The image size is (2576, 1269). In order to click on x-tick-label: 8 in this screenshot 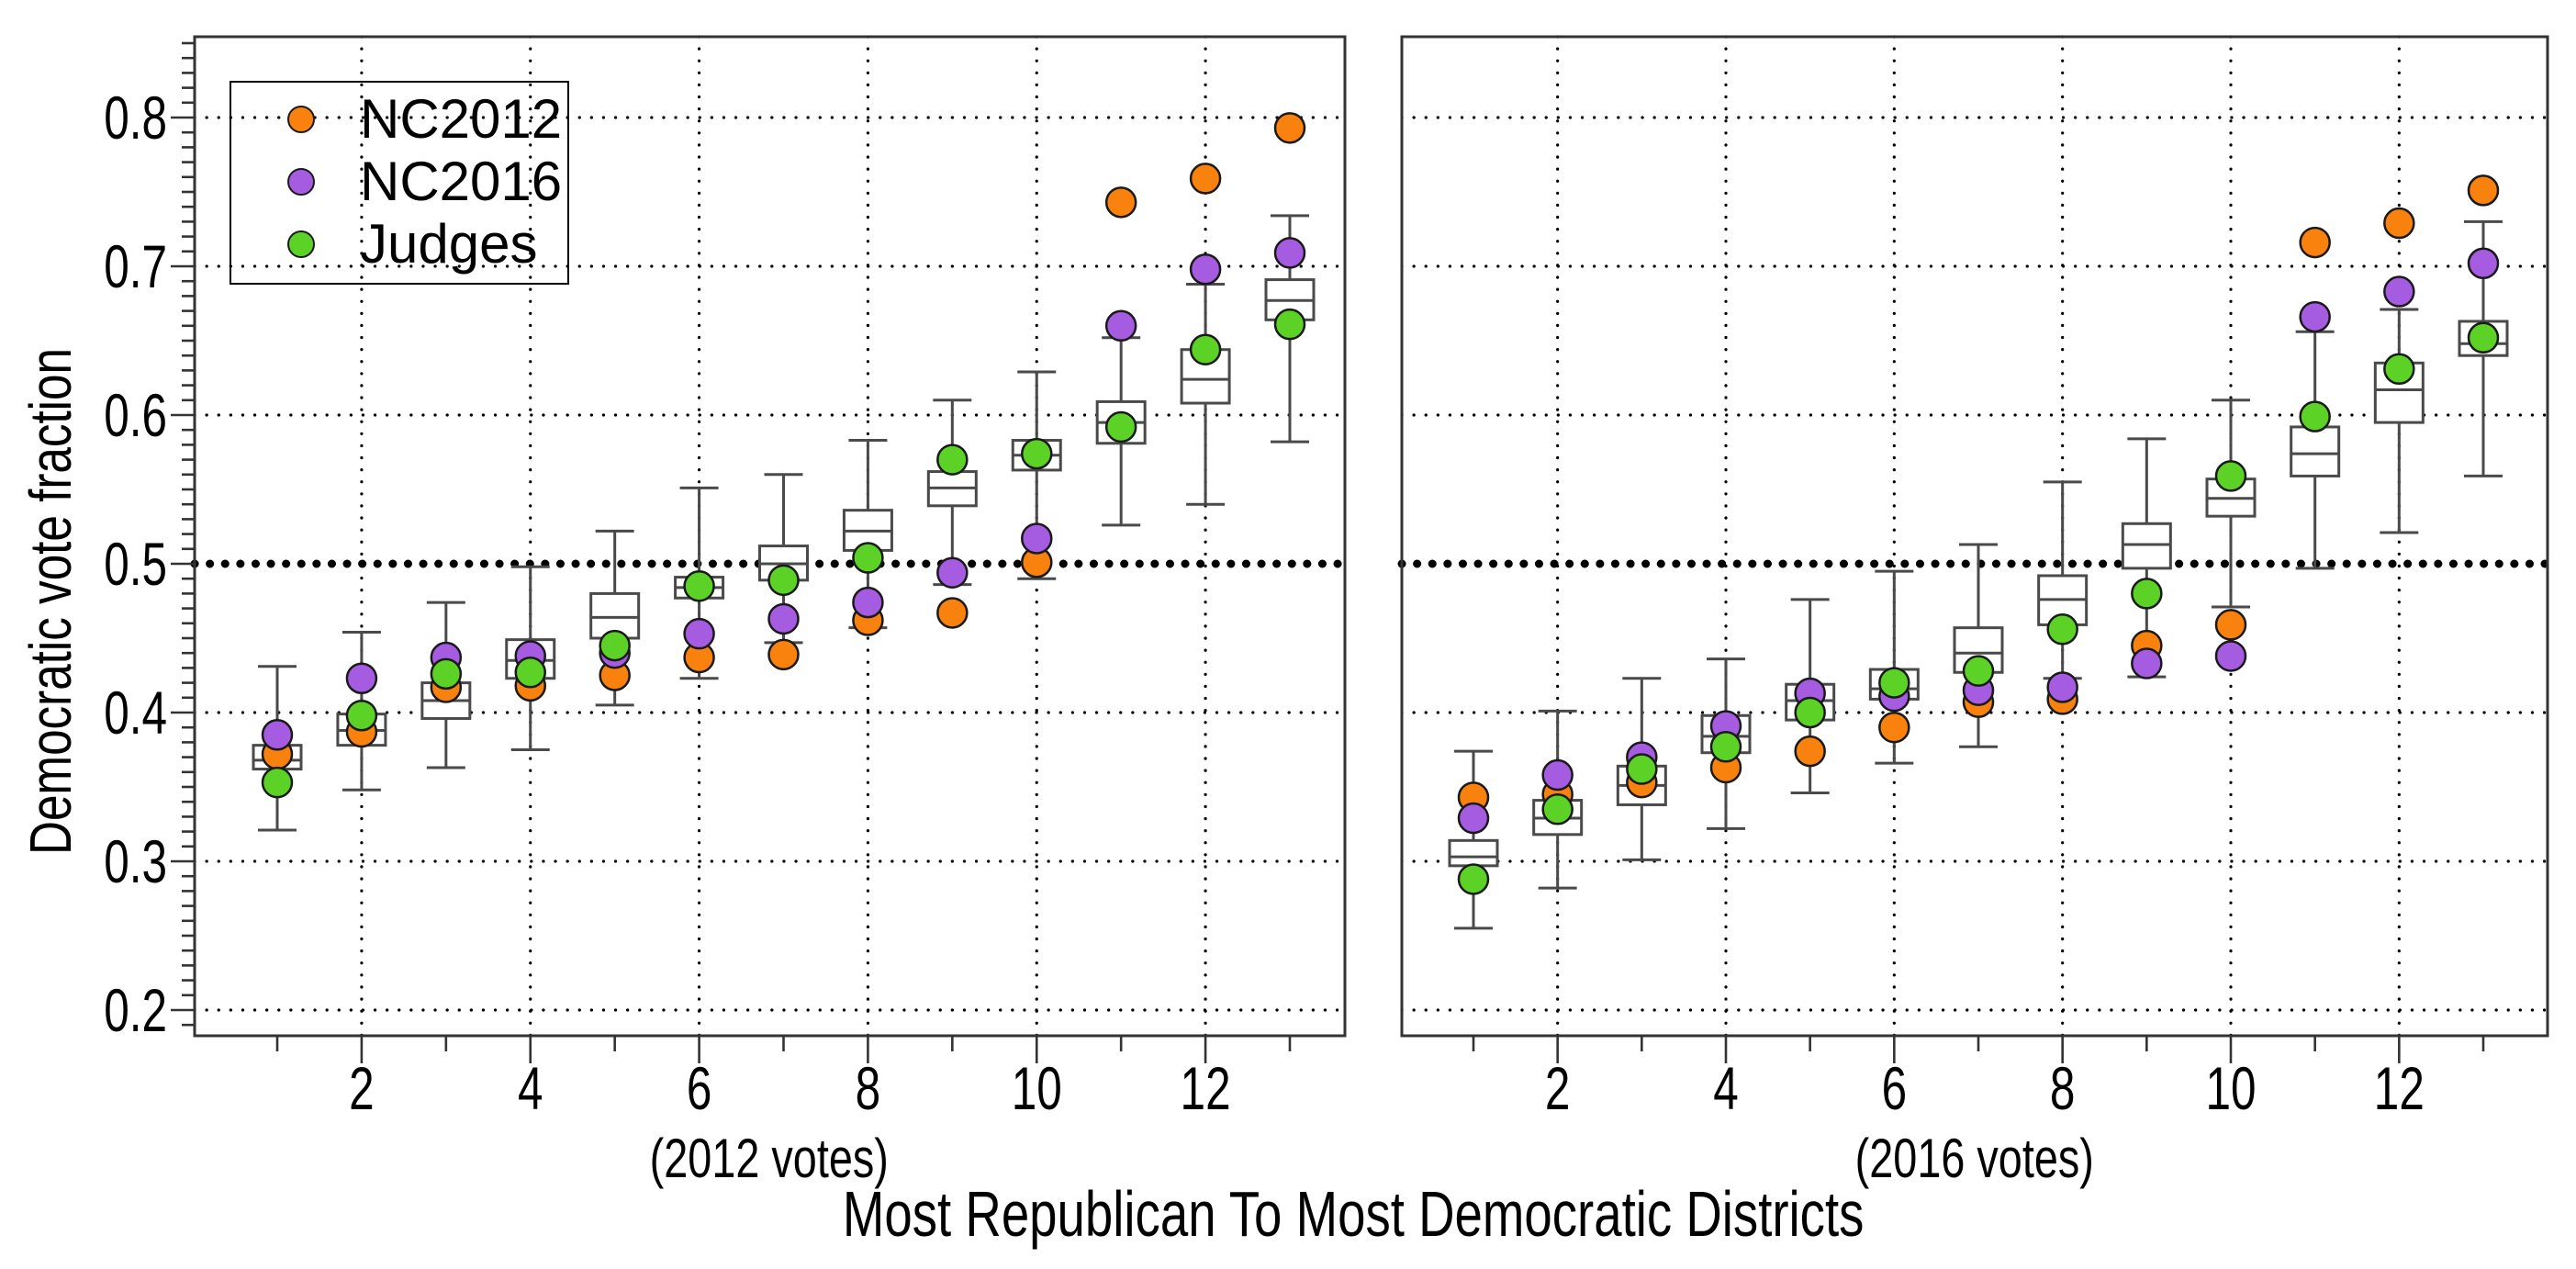, I will do `click(2063, 1089)`.